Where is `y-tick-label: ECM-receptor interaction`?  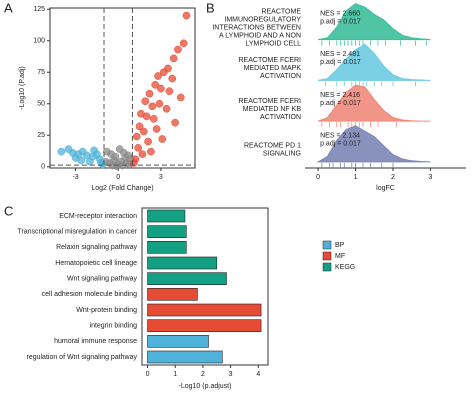
y-tick-label: ECM-receptor interaction is located at coordinates (98, 216).